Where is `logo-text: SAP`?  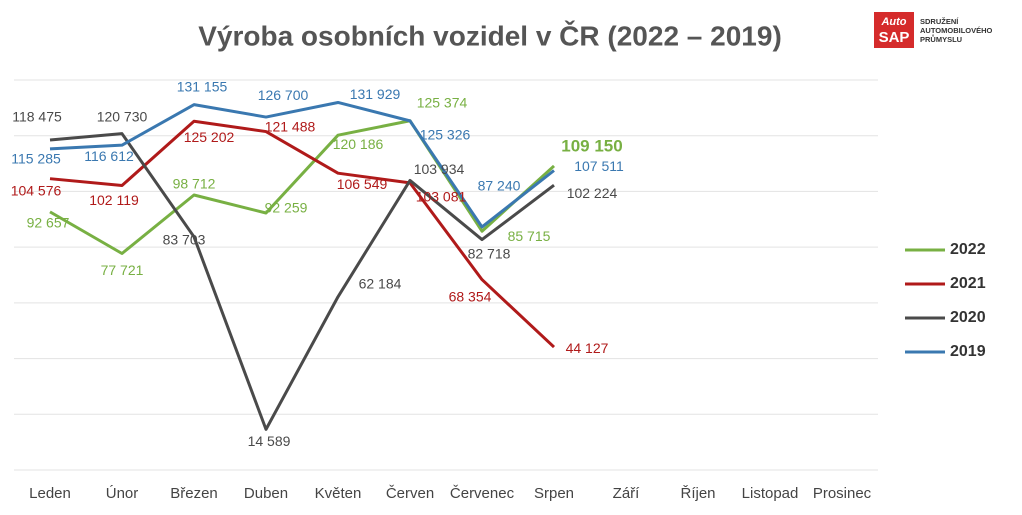
logo-text: SAP is located at coordinates (894, 37).